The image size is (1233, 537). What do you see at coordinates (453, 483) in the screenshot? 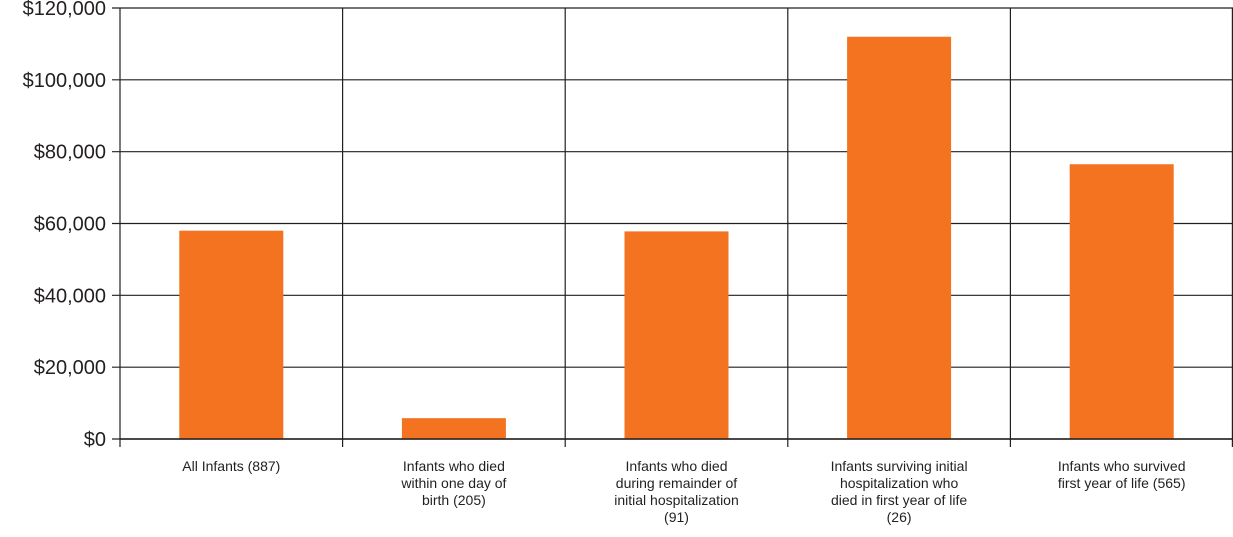
I see `x-category-label: within one day of` at bounding box center [453, 483].